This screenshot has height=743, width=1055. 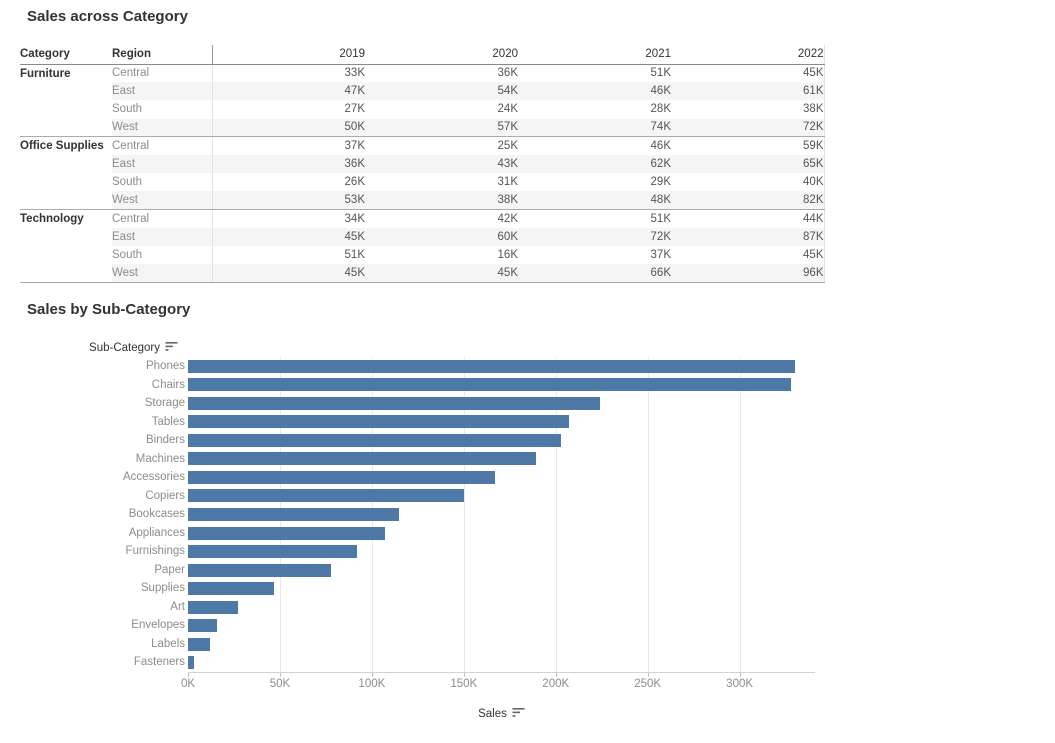 What do you see at coordinates (441, 236) in the screenshot?
I see `sales-value-cell: 60K` at bounding box center [441, 236].